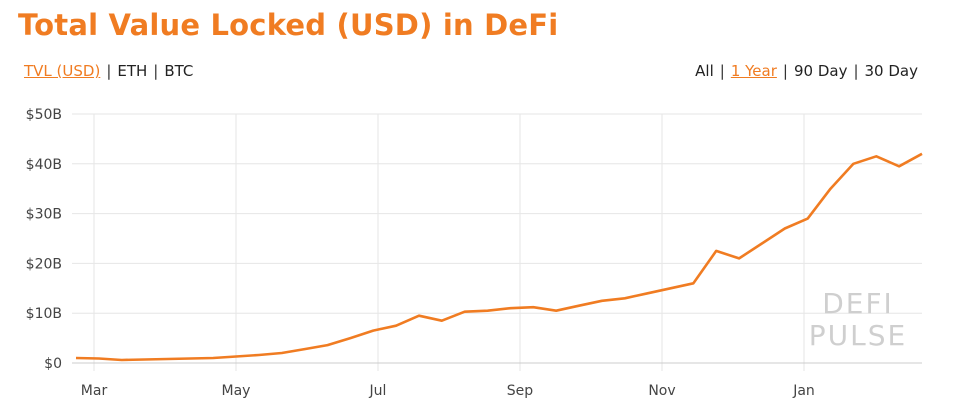 Image resolution: width=960 pixels, height=407 pixels. I want to click on currency-toggle-group: TVL (USD) | ETH | BTC, so click(108, 71).